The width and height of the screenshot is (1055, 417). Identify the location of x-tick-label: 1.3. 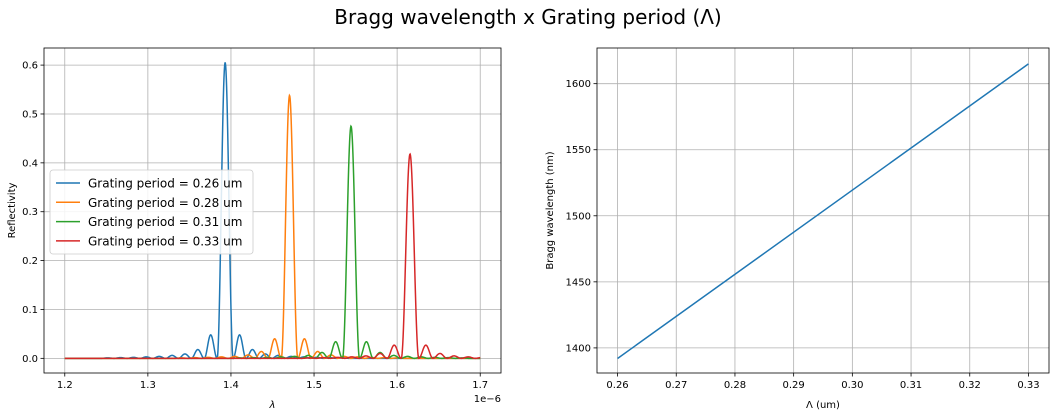
(148, 385).